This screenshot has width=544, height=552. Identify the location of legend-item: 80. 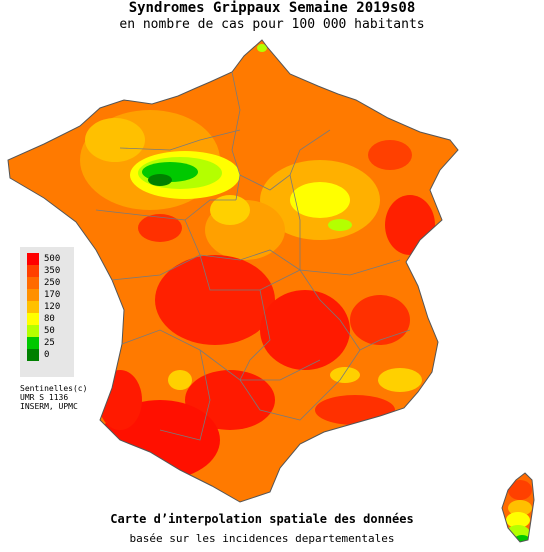
(47, 319).